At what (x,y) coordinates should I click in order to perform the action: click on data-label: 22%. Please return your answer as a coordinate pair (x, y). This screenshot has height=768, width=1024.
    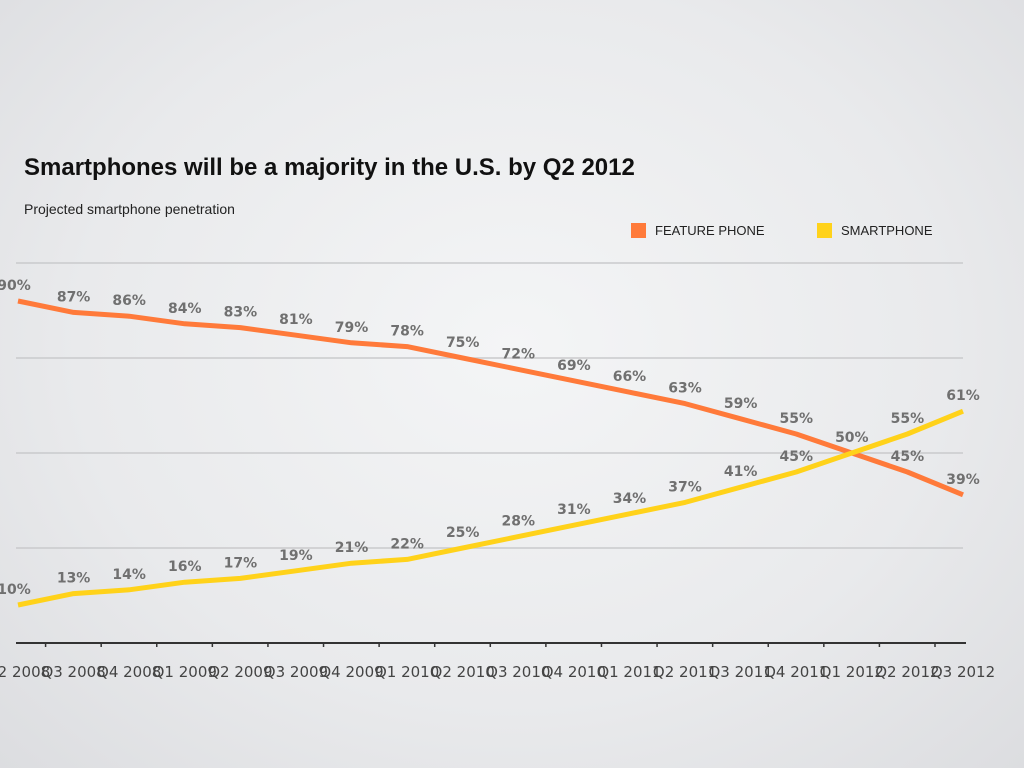
    Looking at the image, I should click on (407, 544).